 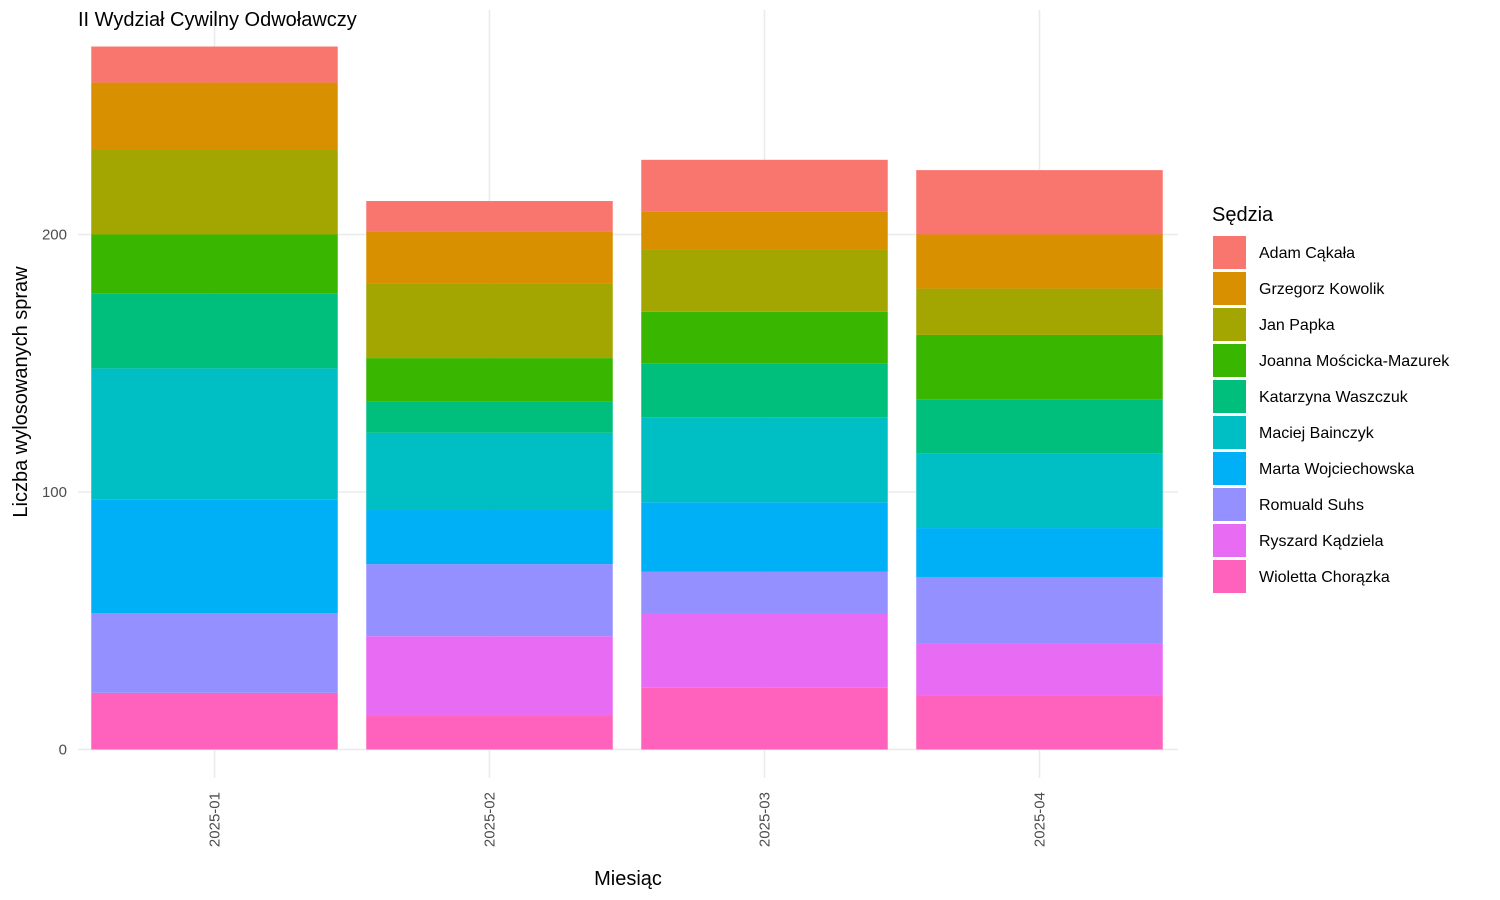 I want to click on legend-label: Romuald Suhs, so click(x=1311, y=505).